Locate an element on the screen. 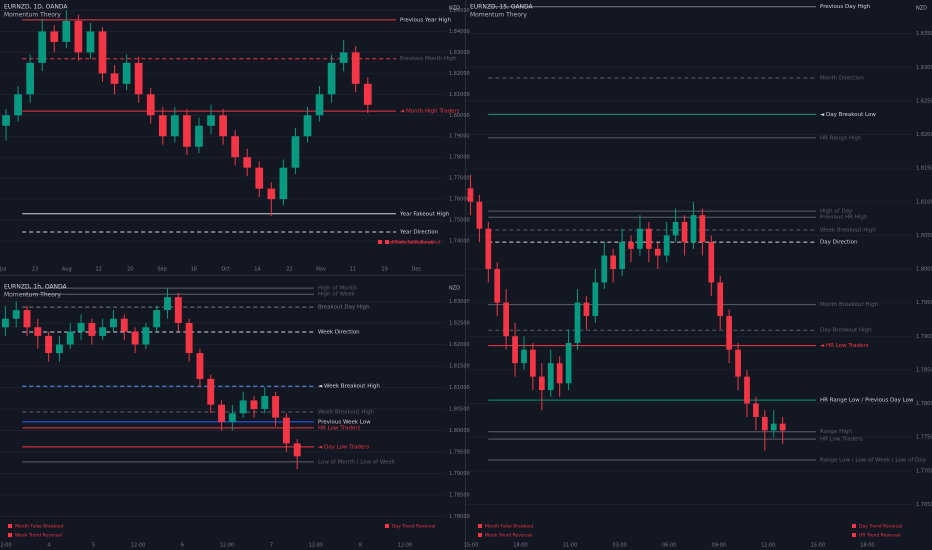 Image resolution: width=932 pixels, height=550 pixels. y-tick-label: 1.75000 is located at coordinates (459, 221).